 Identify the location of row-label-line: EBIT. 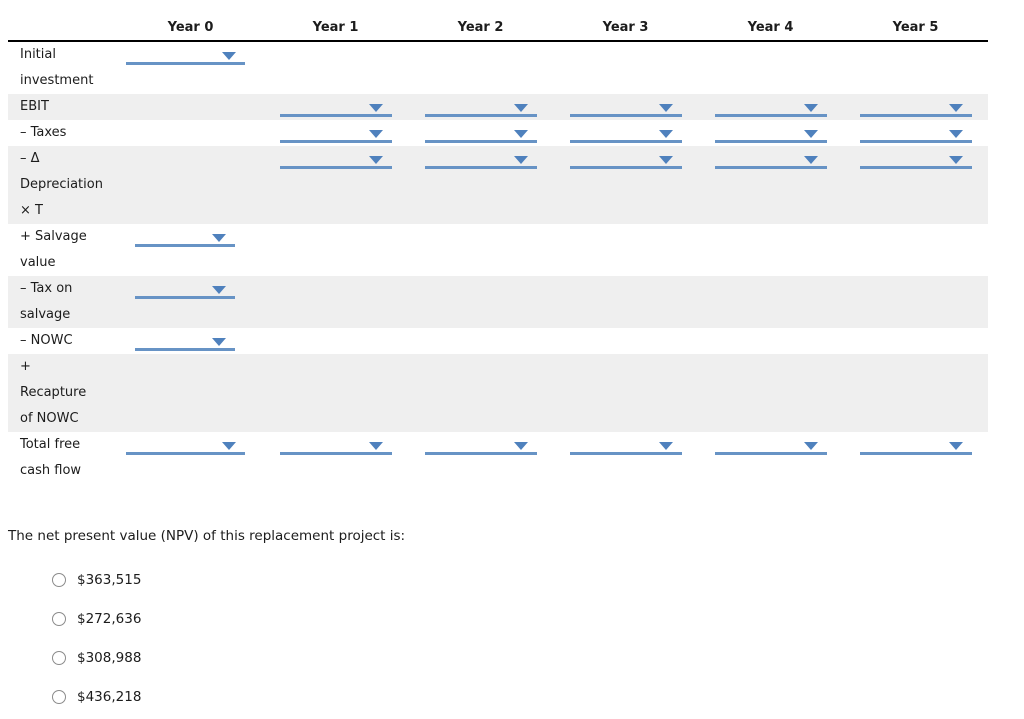
(34, 106).